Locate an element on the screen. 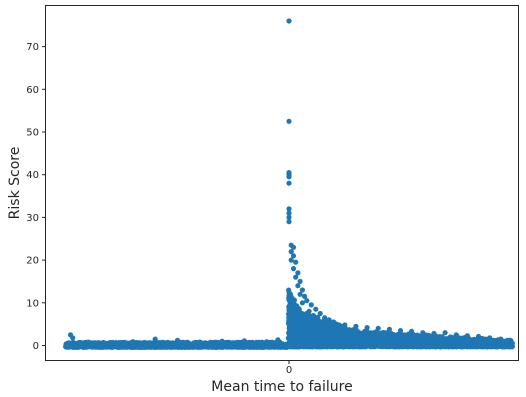 The height and width of the screenshot is (397, 526). y-tick-label: 20 is located at coordinates (32, 261).